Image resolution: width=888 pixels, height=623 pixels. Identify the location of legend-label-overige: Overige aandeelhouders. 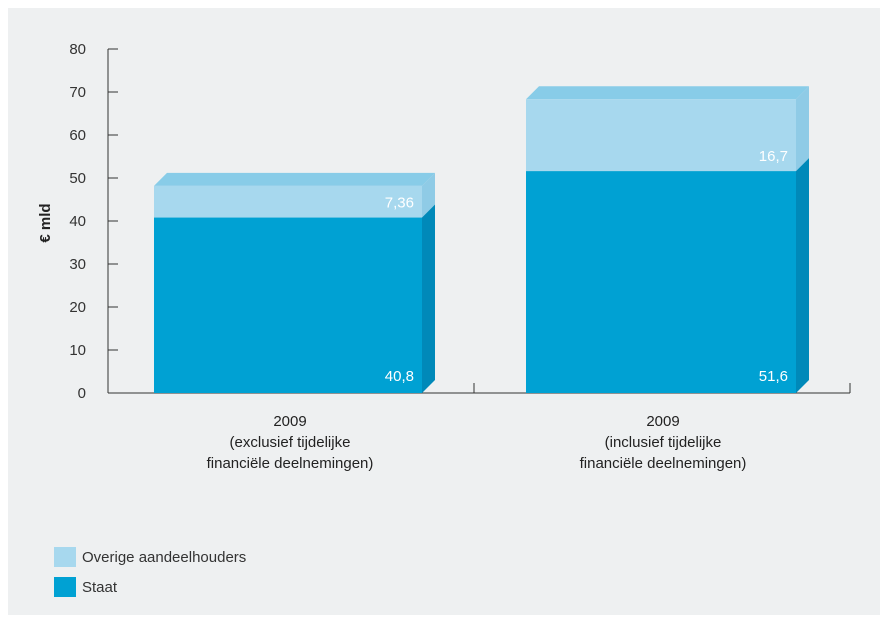
(164, 557).